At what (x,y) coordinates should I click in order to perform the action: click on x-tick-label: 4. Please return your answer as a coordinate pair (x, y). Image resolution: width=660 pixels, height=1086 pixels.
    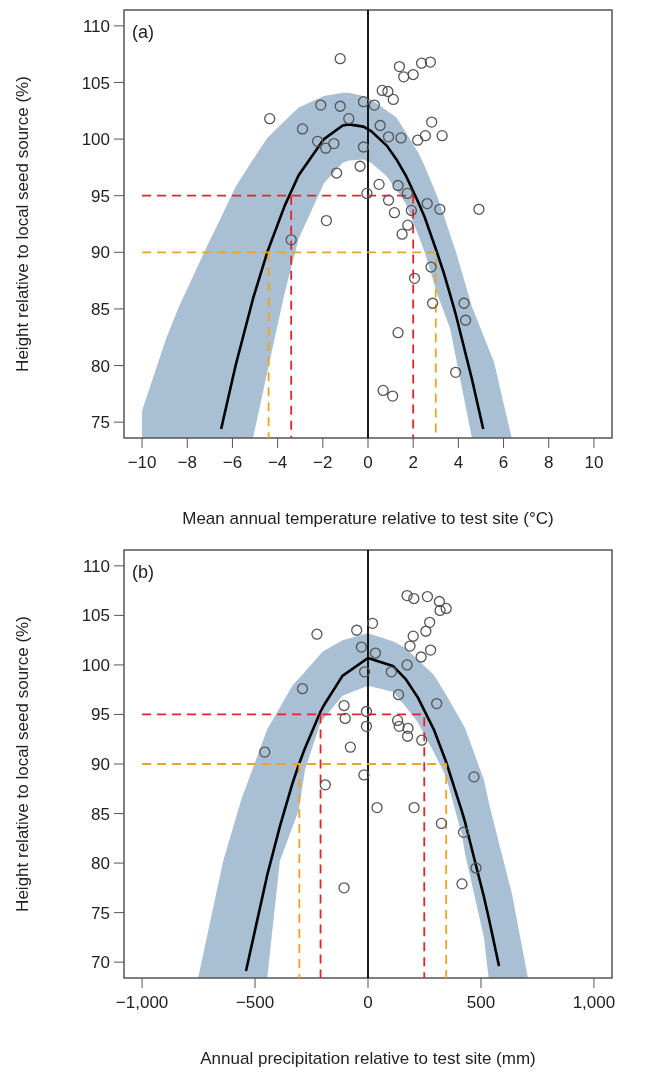
    Looking at the image, I should click on (458, 463).